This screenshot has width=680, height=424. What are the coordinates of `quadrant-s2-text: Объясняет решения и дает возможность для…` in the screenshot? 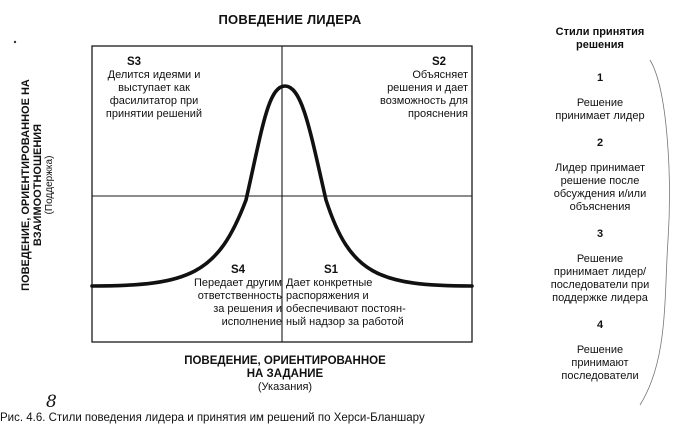 It's located at (424, 94).